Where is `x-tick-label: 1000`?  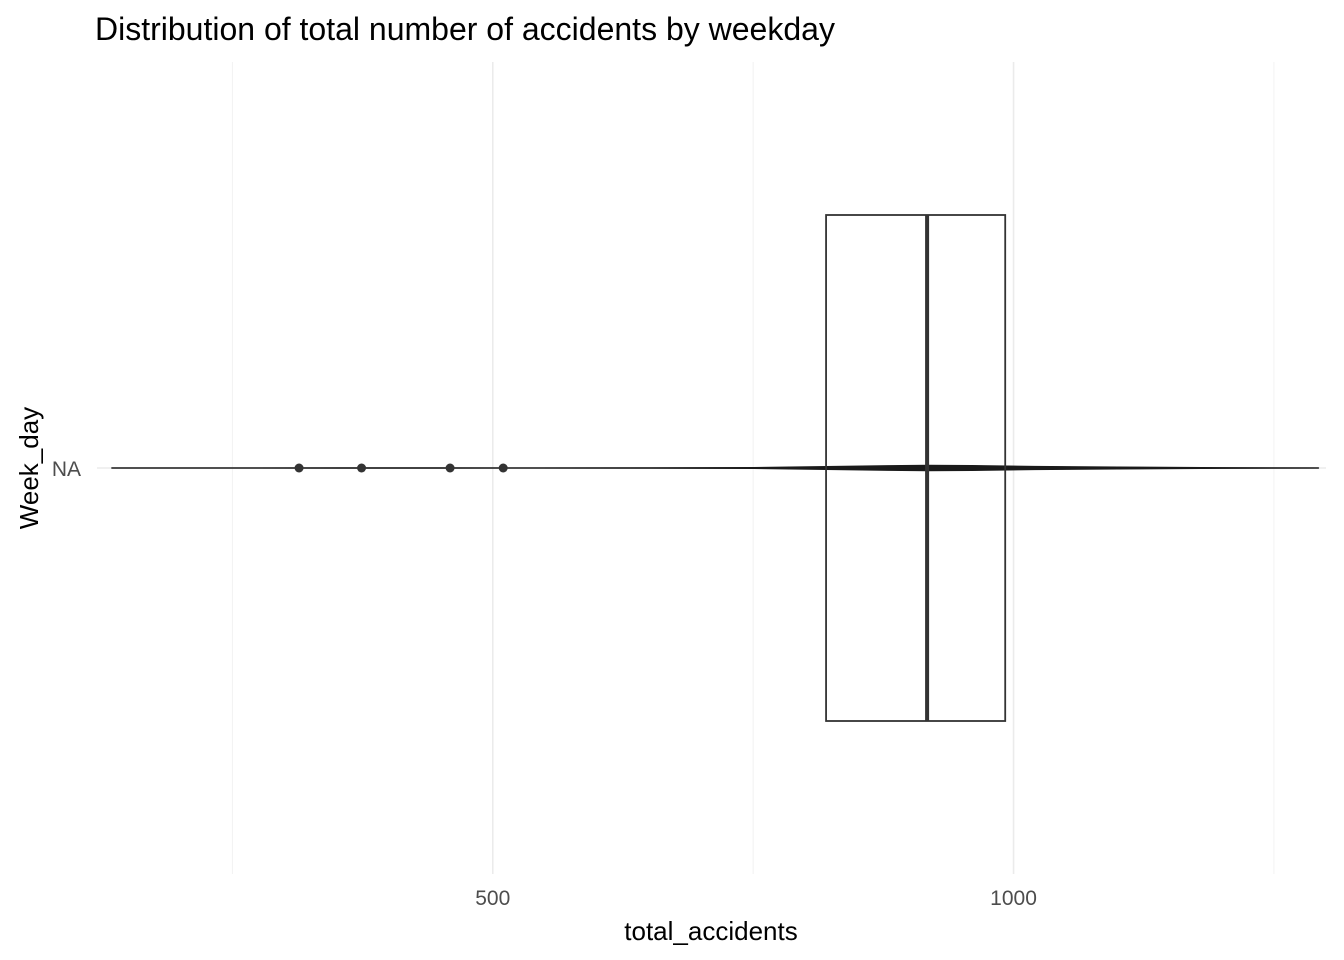
x-tick-label: 1000 is located at coordinates (1013, 898).